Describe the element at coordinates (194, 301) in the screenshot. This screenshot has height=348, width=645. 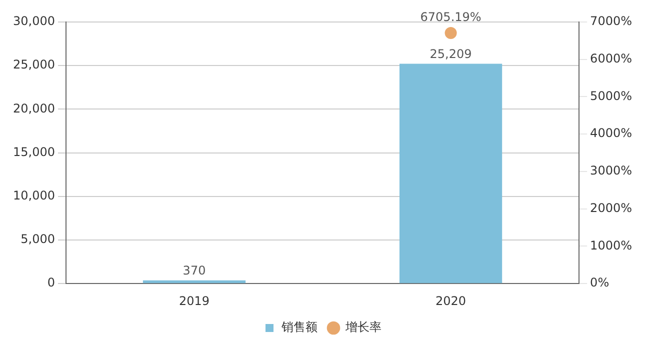
I see `x-tick-label: 2019` at that location.